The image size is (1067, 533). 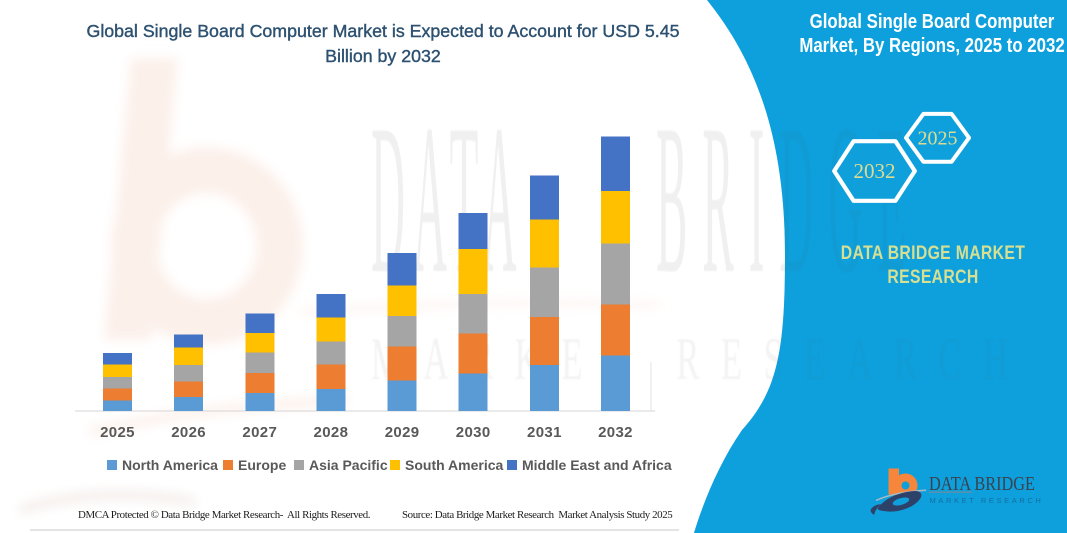 I want to click on svg-text: DATA BRIDGE, so click(x=982, y=484).